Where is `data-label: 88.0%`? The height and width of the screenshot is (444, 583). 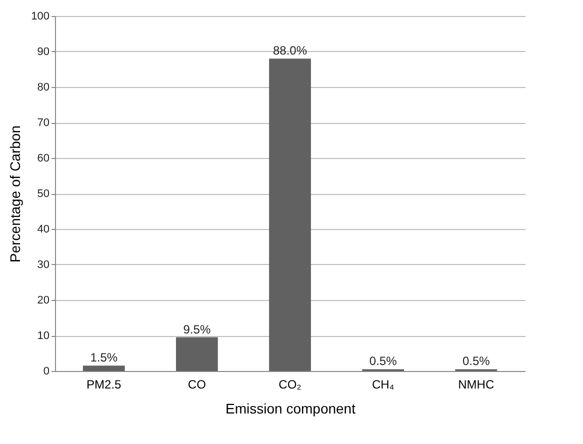
data-label: 88.0% is located at coordinates (290, 51).